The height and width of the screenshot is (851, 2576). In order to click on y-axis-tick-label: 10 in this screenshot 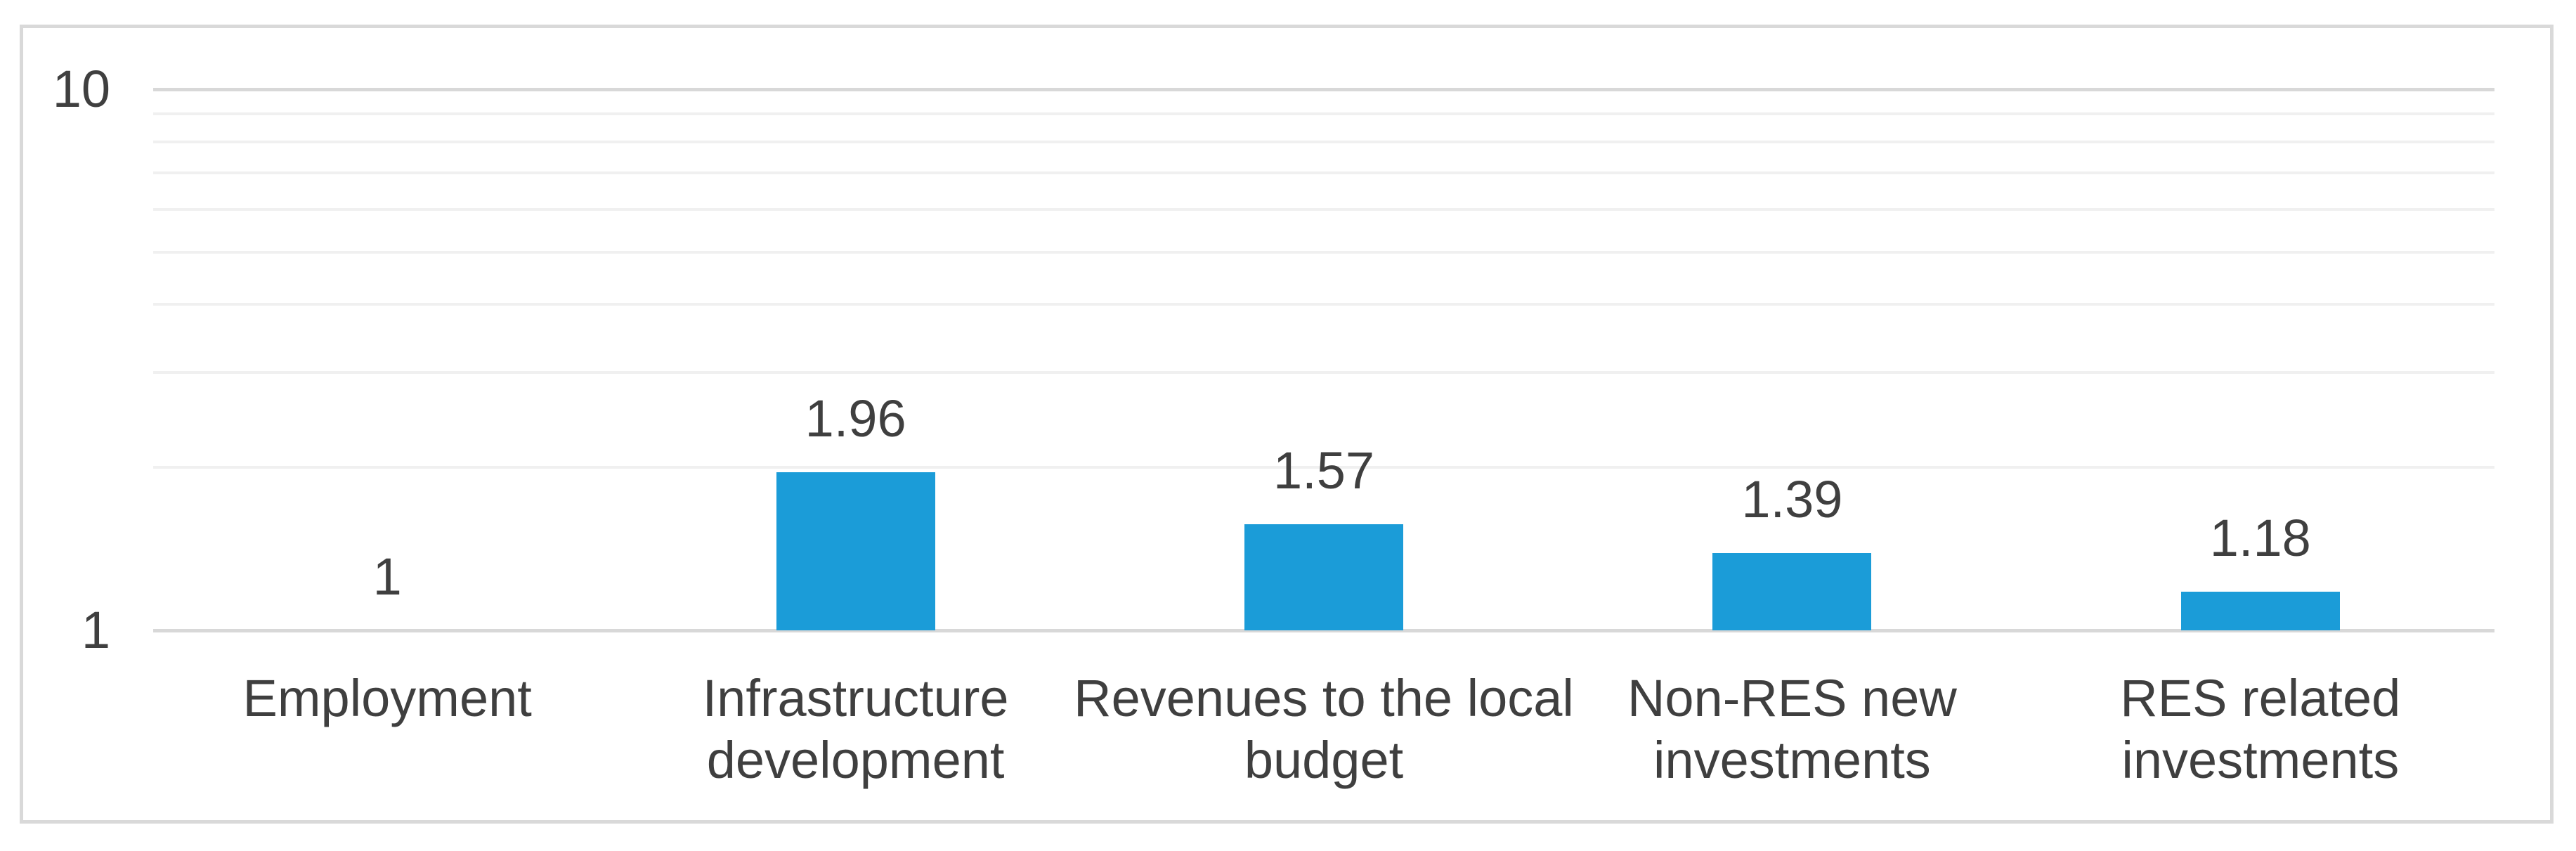, I will do `click(81, 89)`.